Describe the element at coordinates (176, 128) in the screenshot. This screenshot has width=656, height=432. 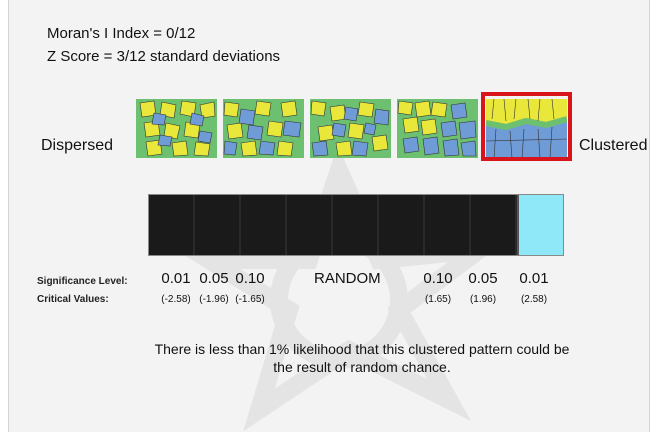
I see `pattern-thumbnail-dispersed` at that location.